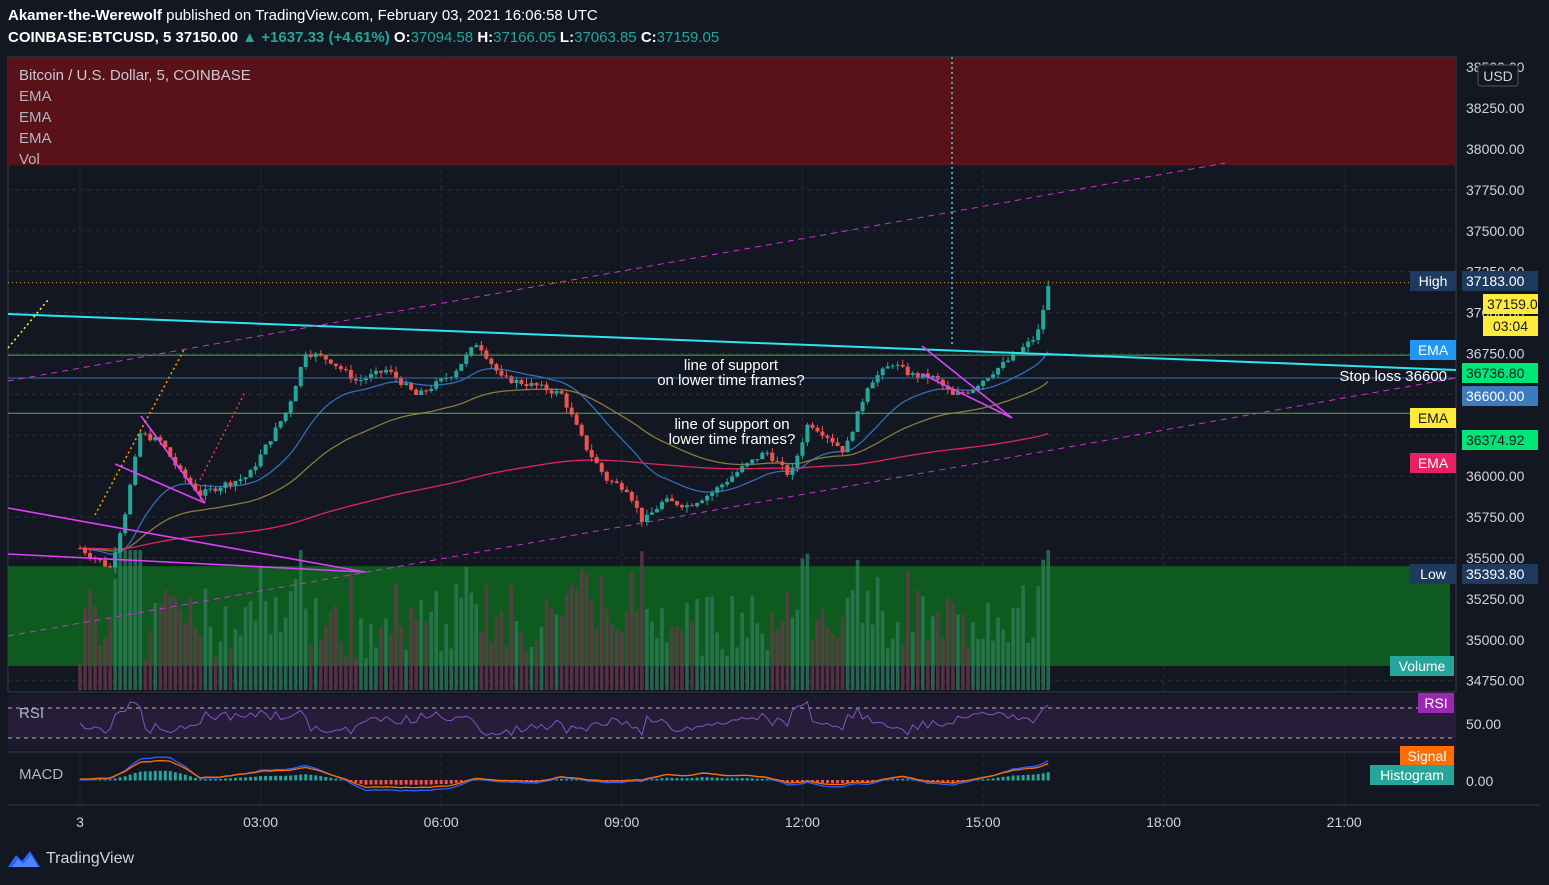  Describe the element at coordinates (28, 324) in the screenshot. I see `projection-line` at that location.